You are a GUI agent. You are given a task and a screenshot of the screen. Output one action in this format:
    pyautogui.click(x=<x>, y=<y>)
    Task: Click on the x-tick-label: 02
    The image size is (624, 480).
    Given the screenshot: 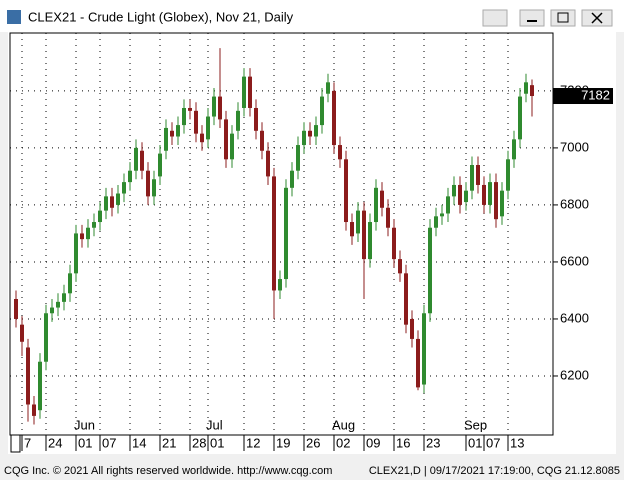 What is the action you would take?
    pyautogui.click(x=343, y=442)
    